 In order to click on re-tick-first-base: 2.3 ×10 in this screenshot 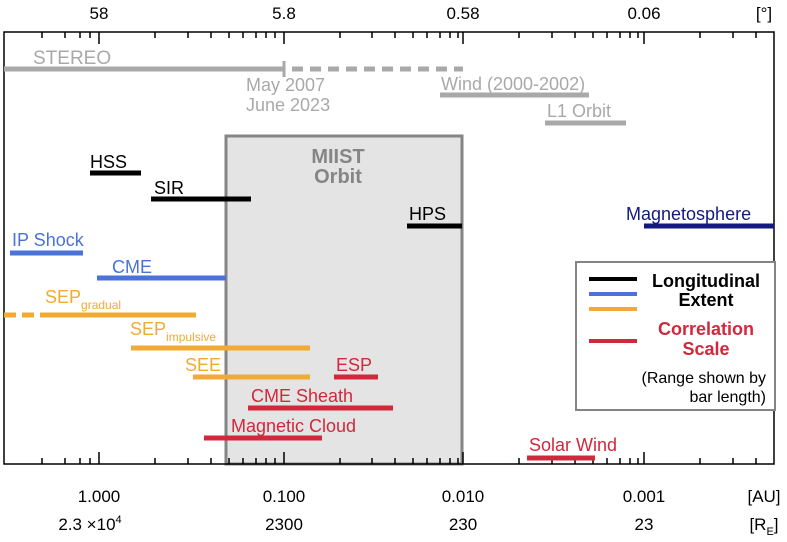, I will do `click(86, 524)`.